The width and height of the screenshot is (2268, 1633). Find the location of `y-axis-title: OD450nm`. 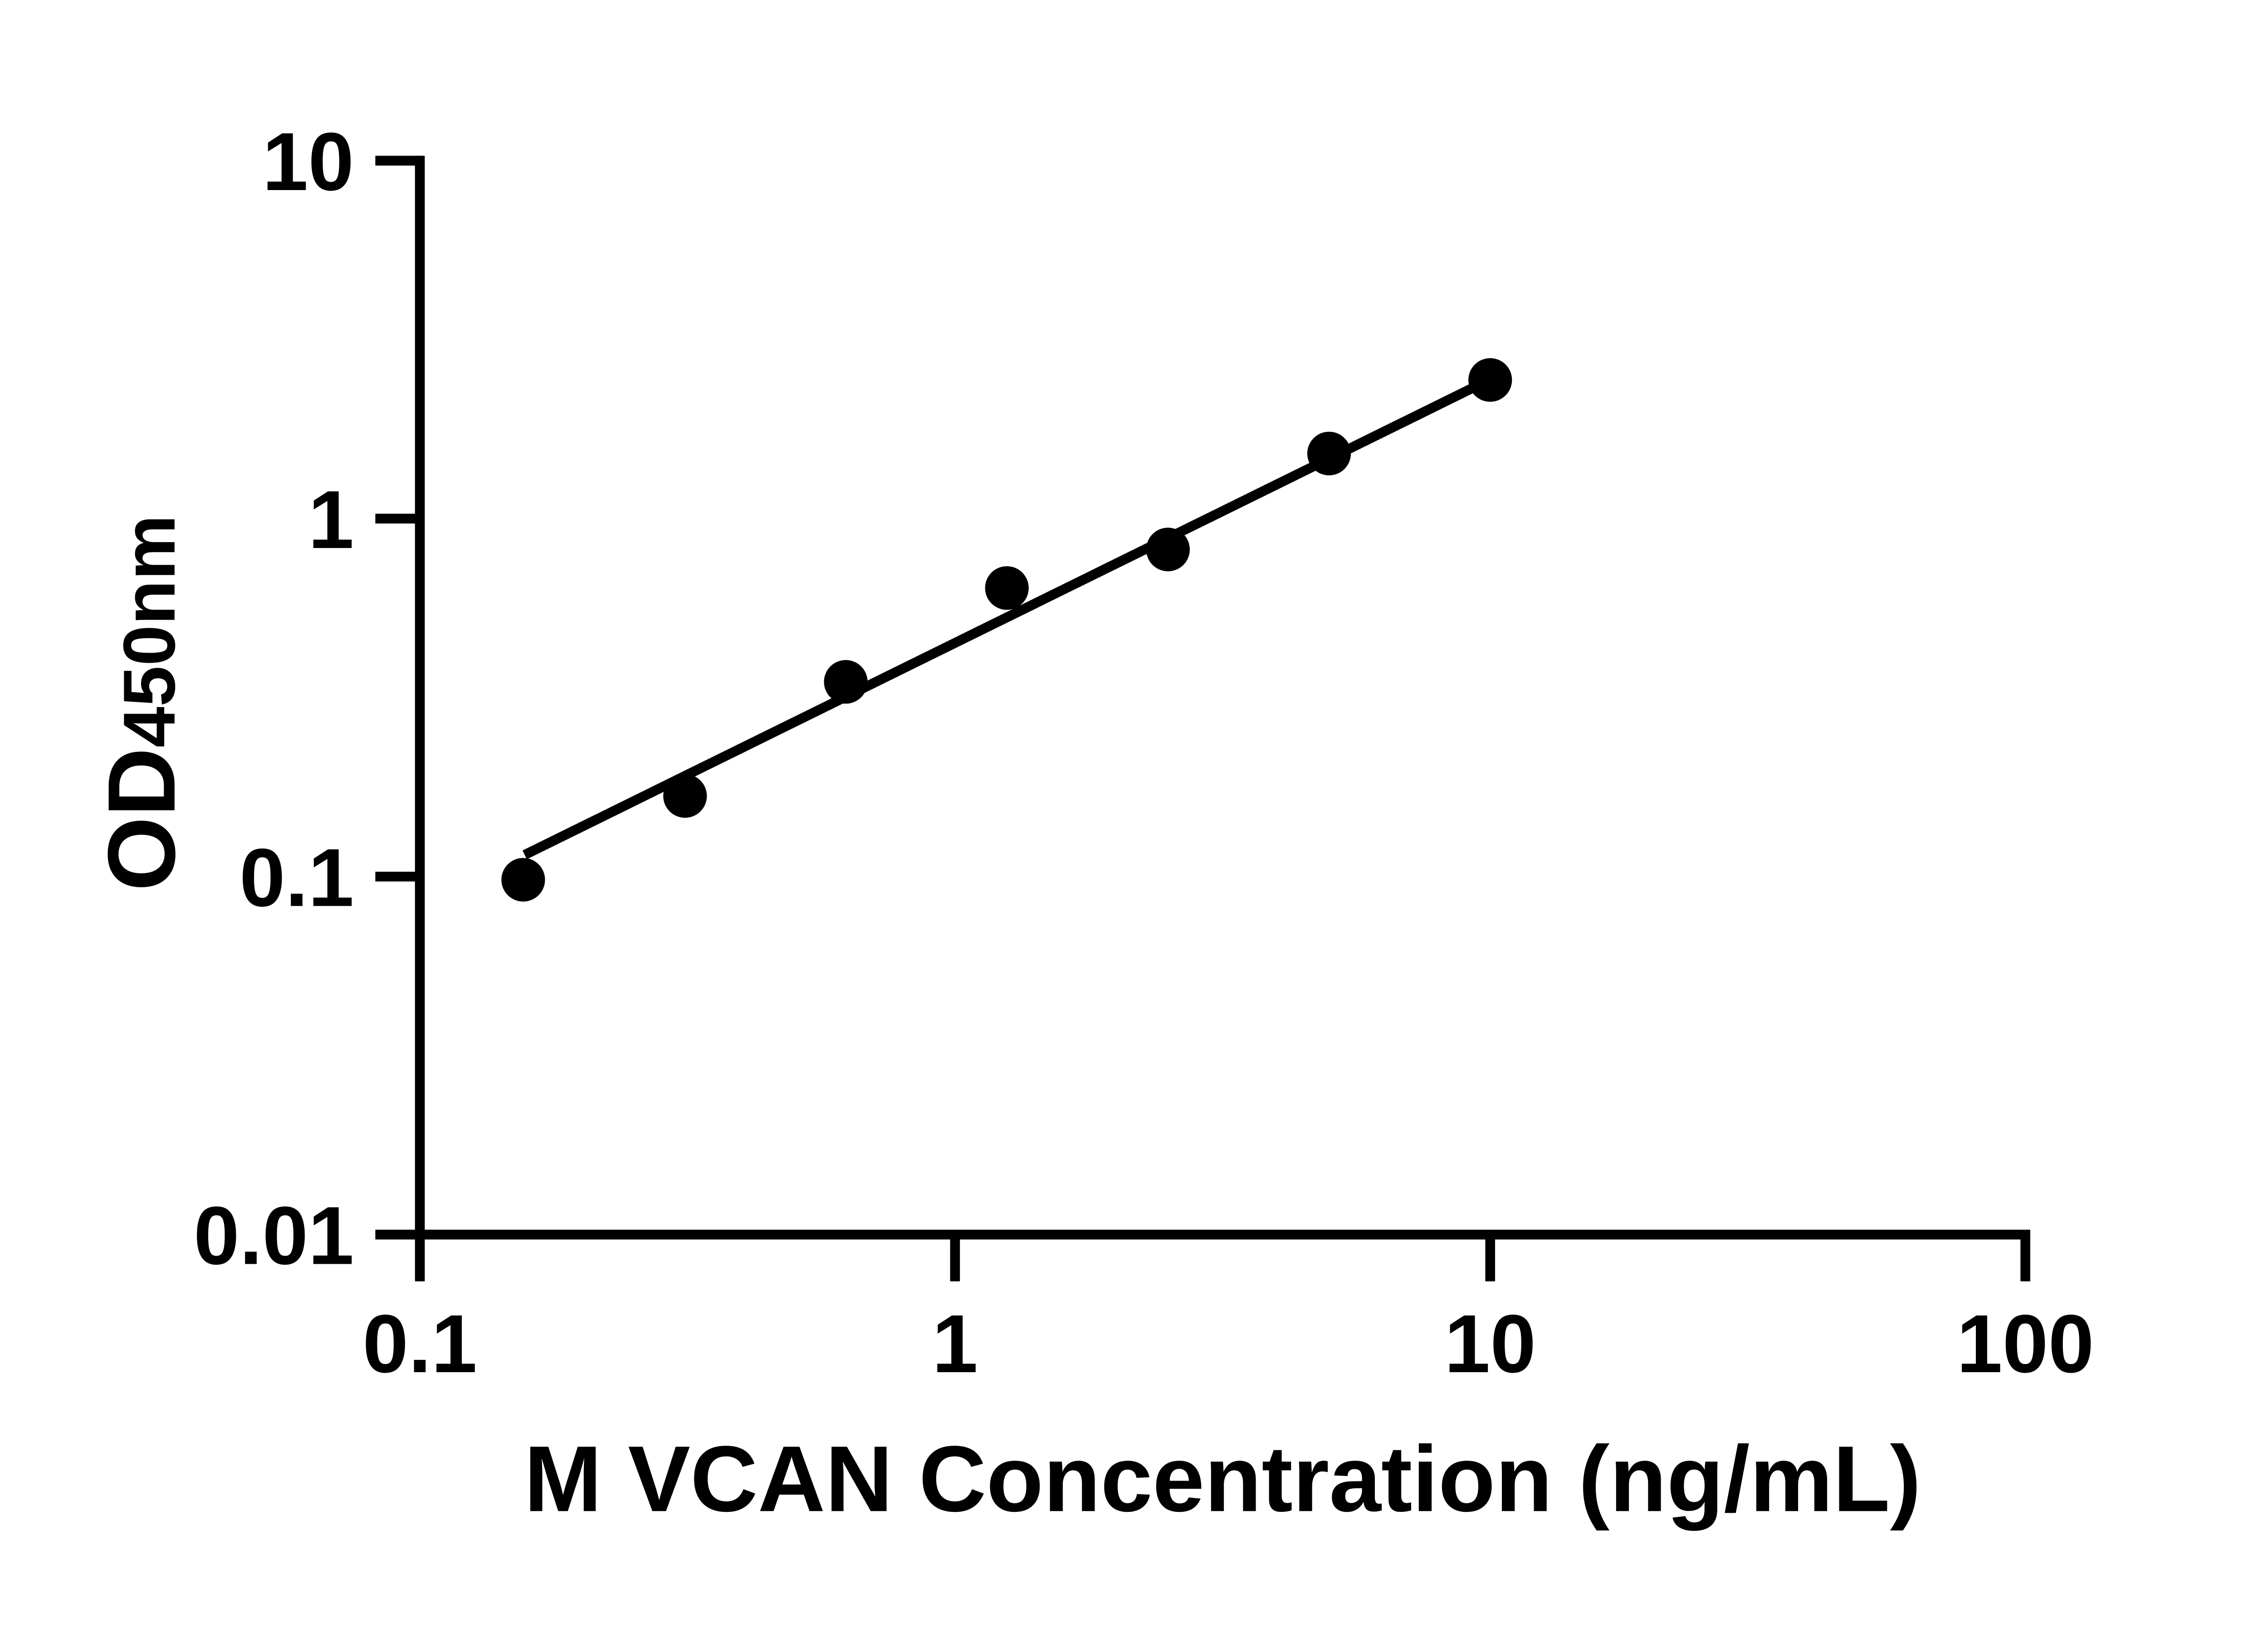

y-axis-title: OD450nm is located at coordinates (141, 703).